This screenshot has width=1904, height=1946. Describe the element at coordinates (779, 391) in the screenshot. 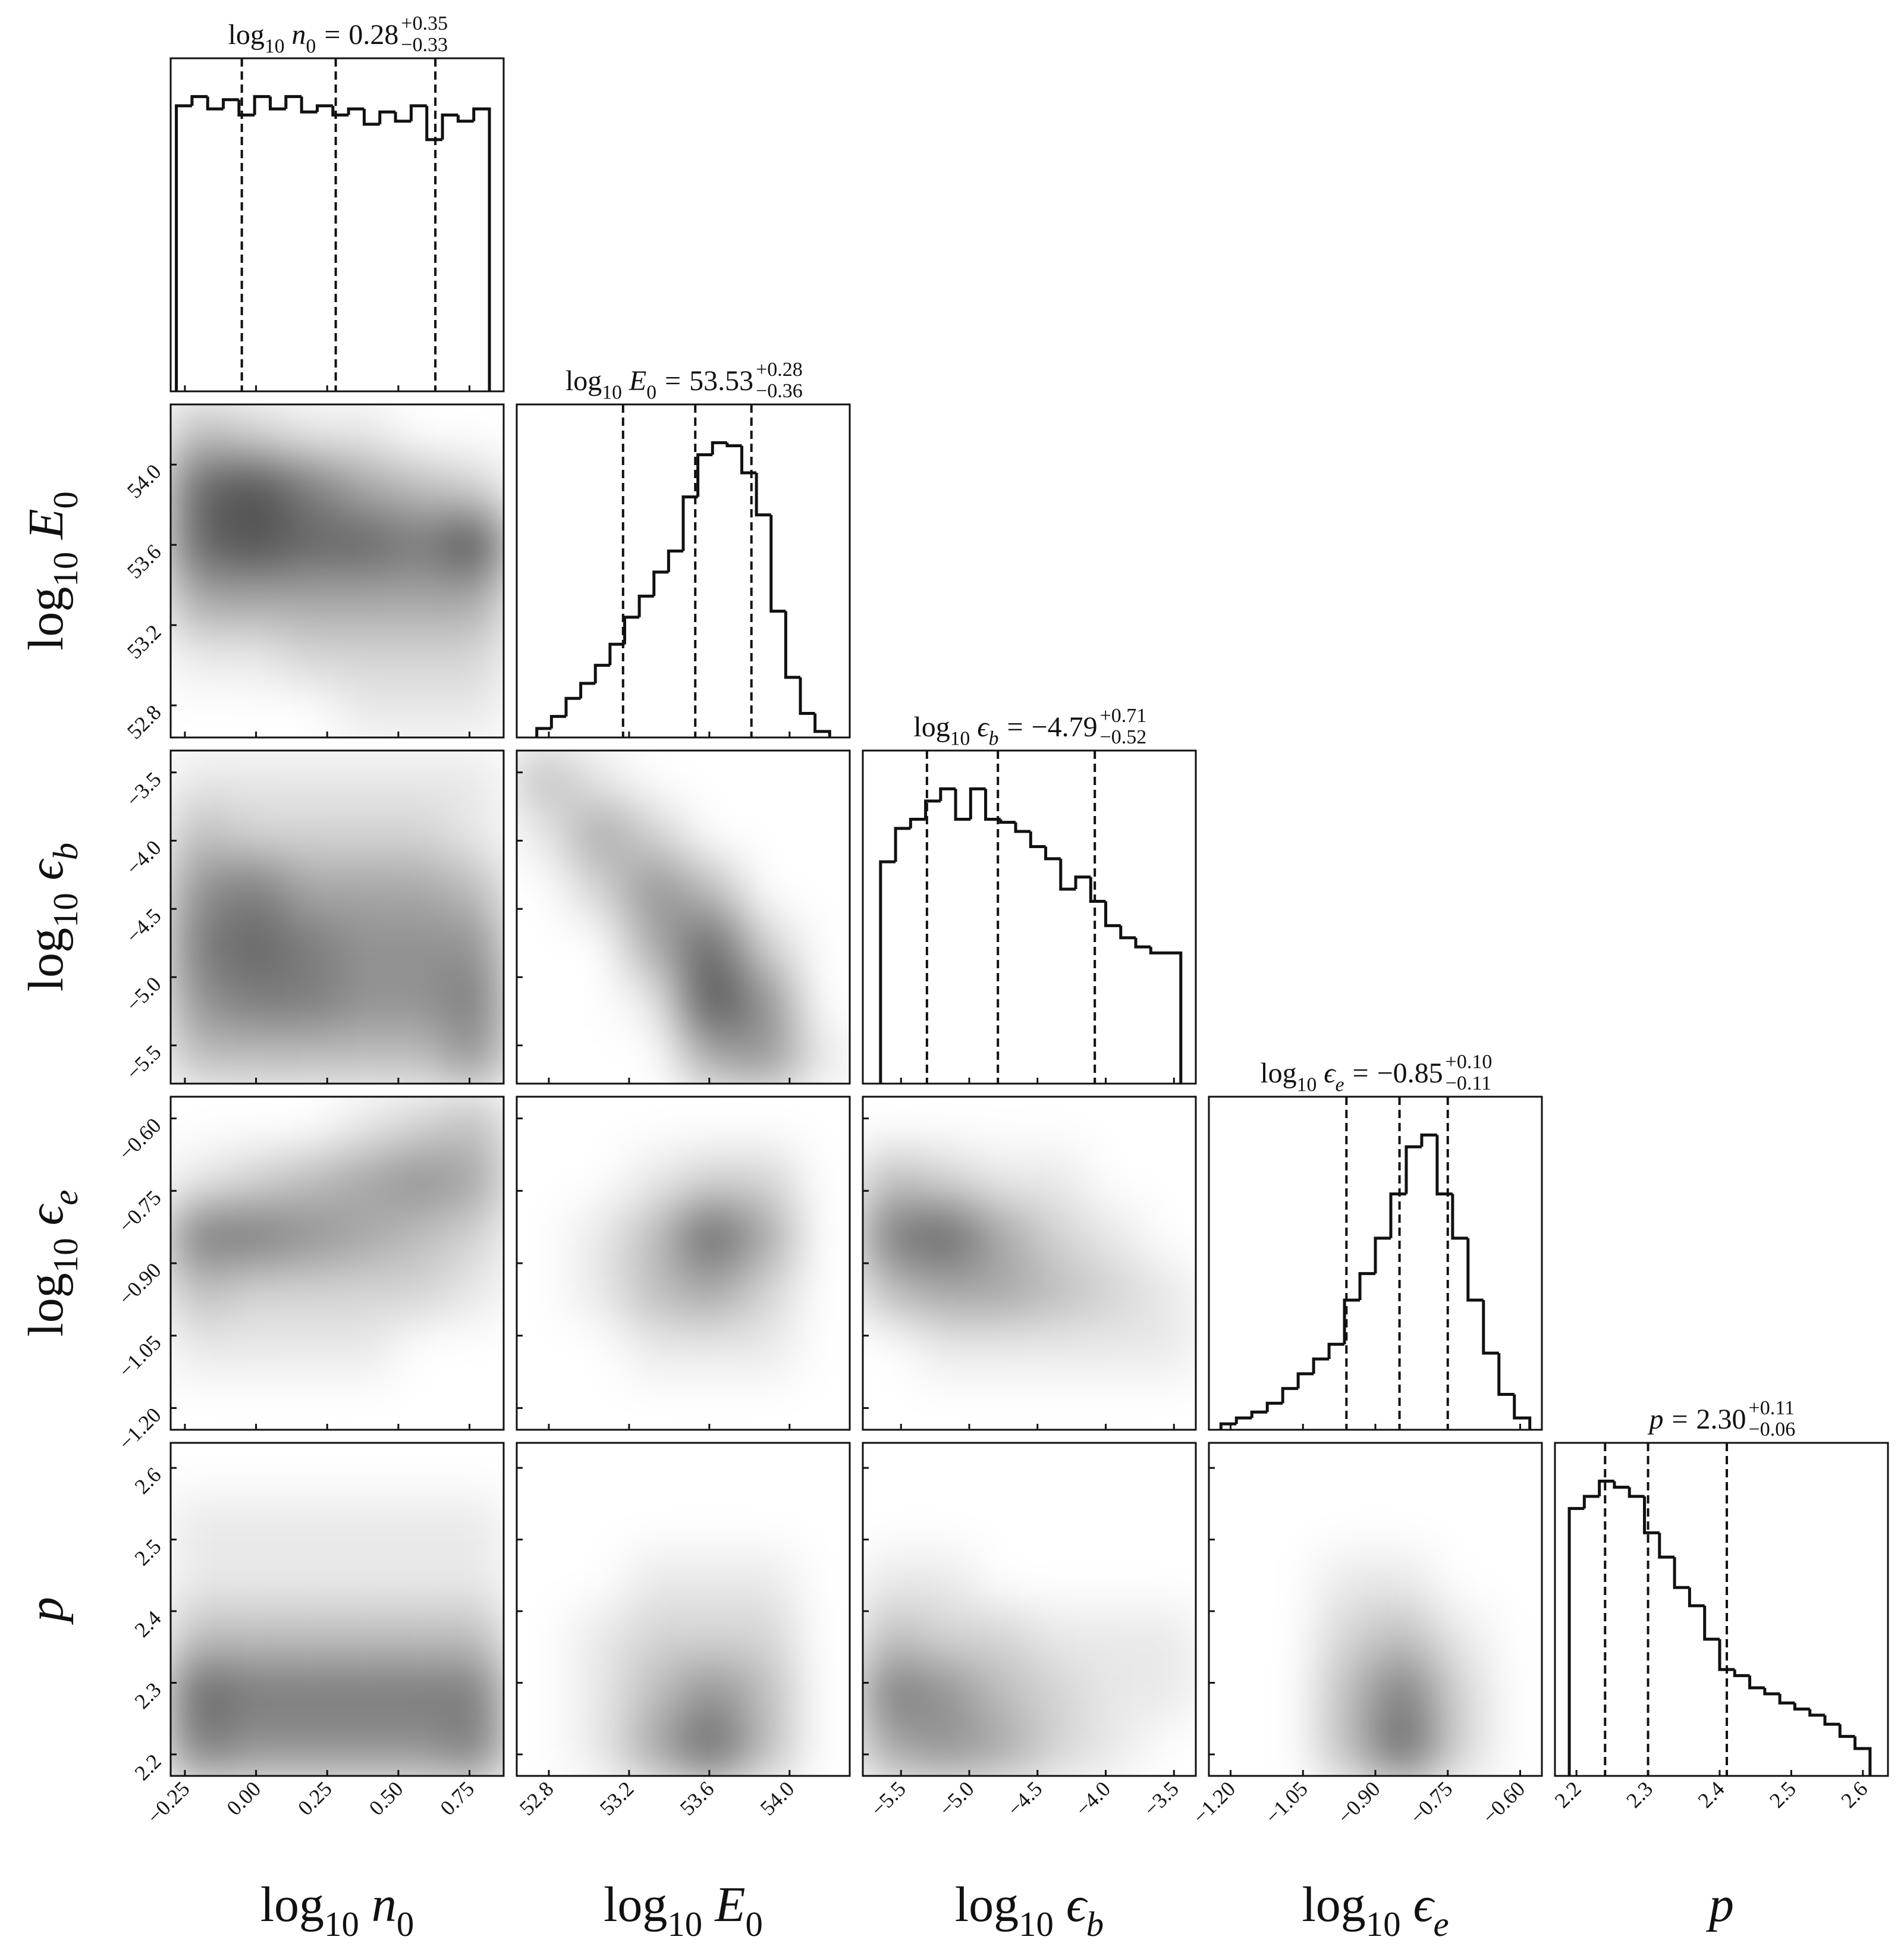

I see `title-minus: −0.36` at that location.